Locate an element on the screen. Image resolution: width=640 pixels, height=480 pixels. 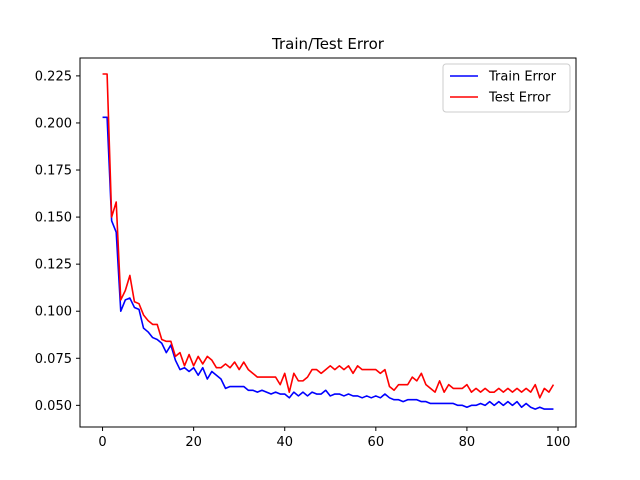
x-tick-label: 0 is located at coordinates (102, 442).